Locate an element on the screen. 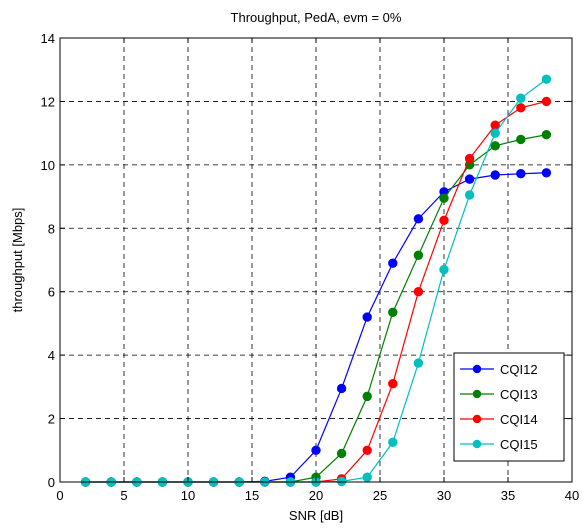 The height and width of the screenshot is (529, 582). y-tick-label: 2 is located at coordinates (51, 419).